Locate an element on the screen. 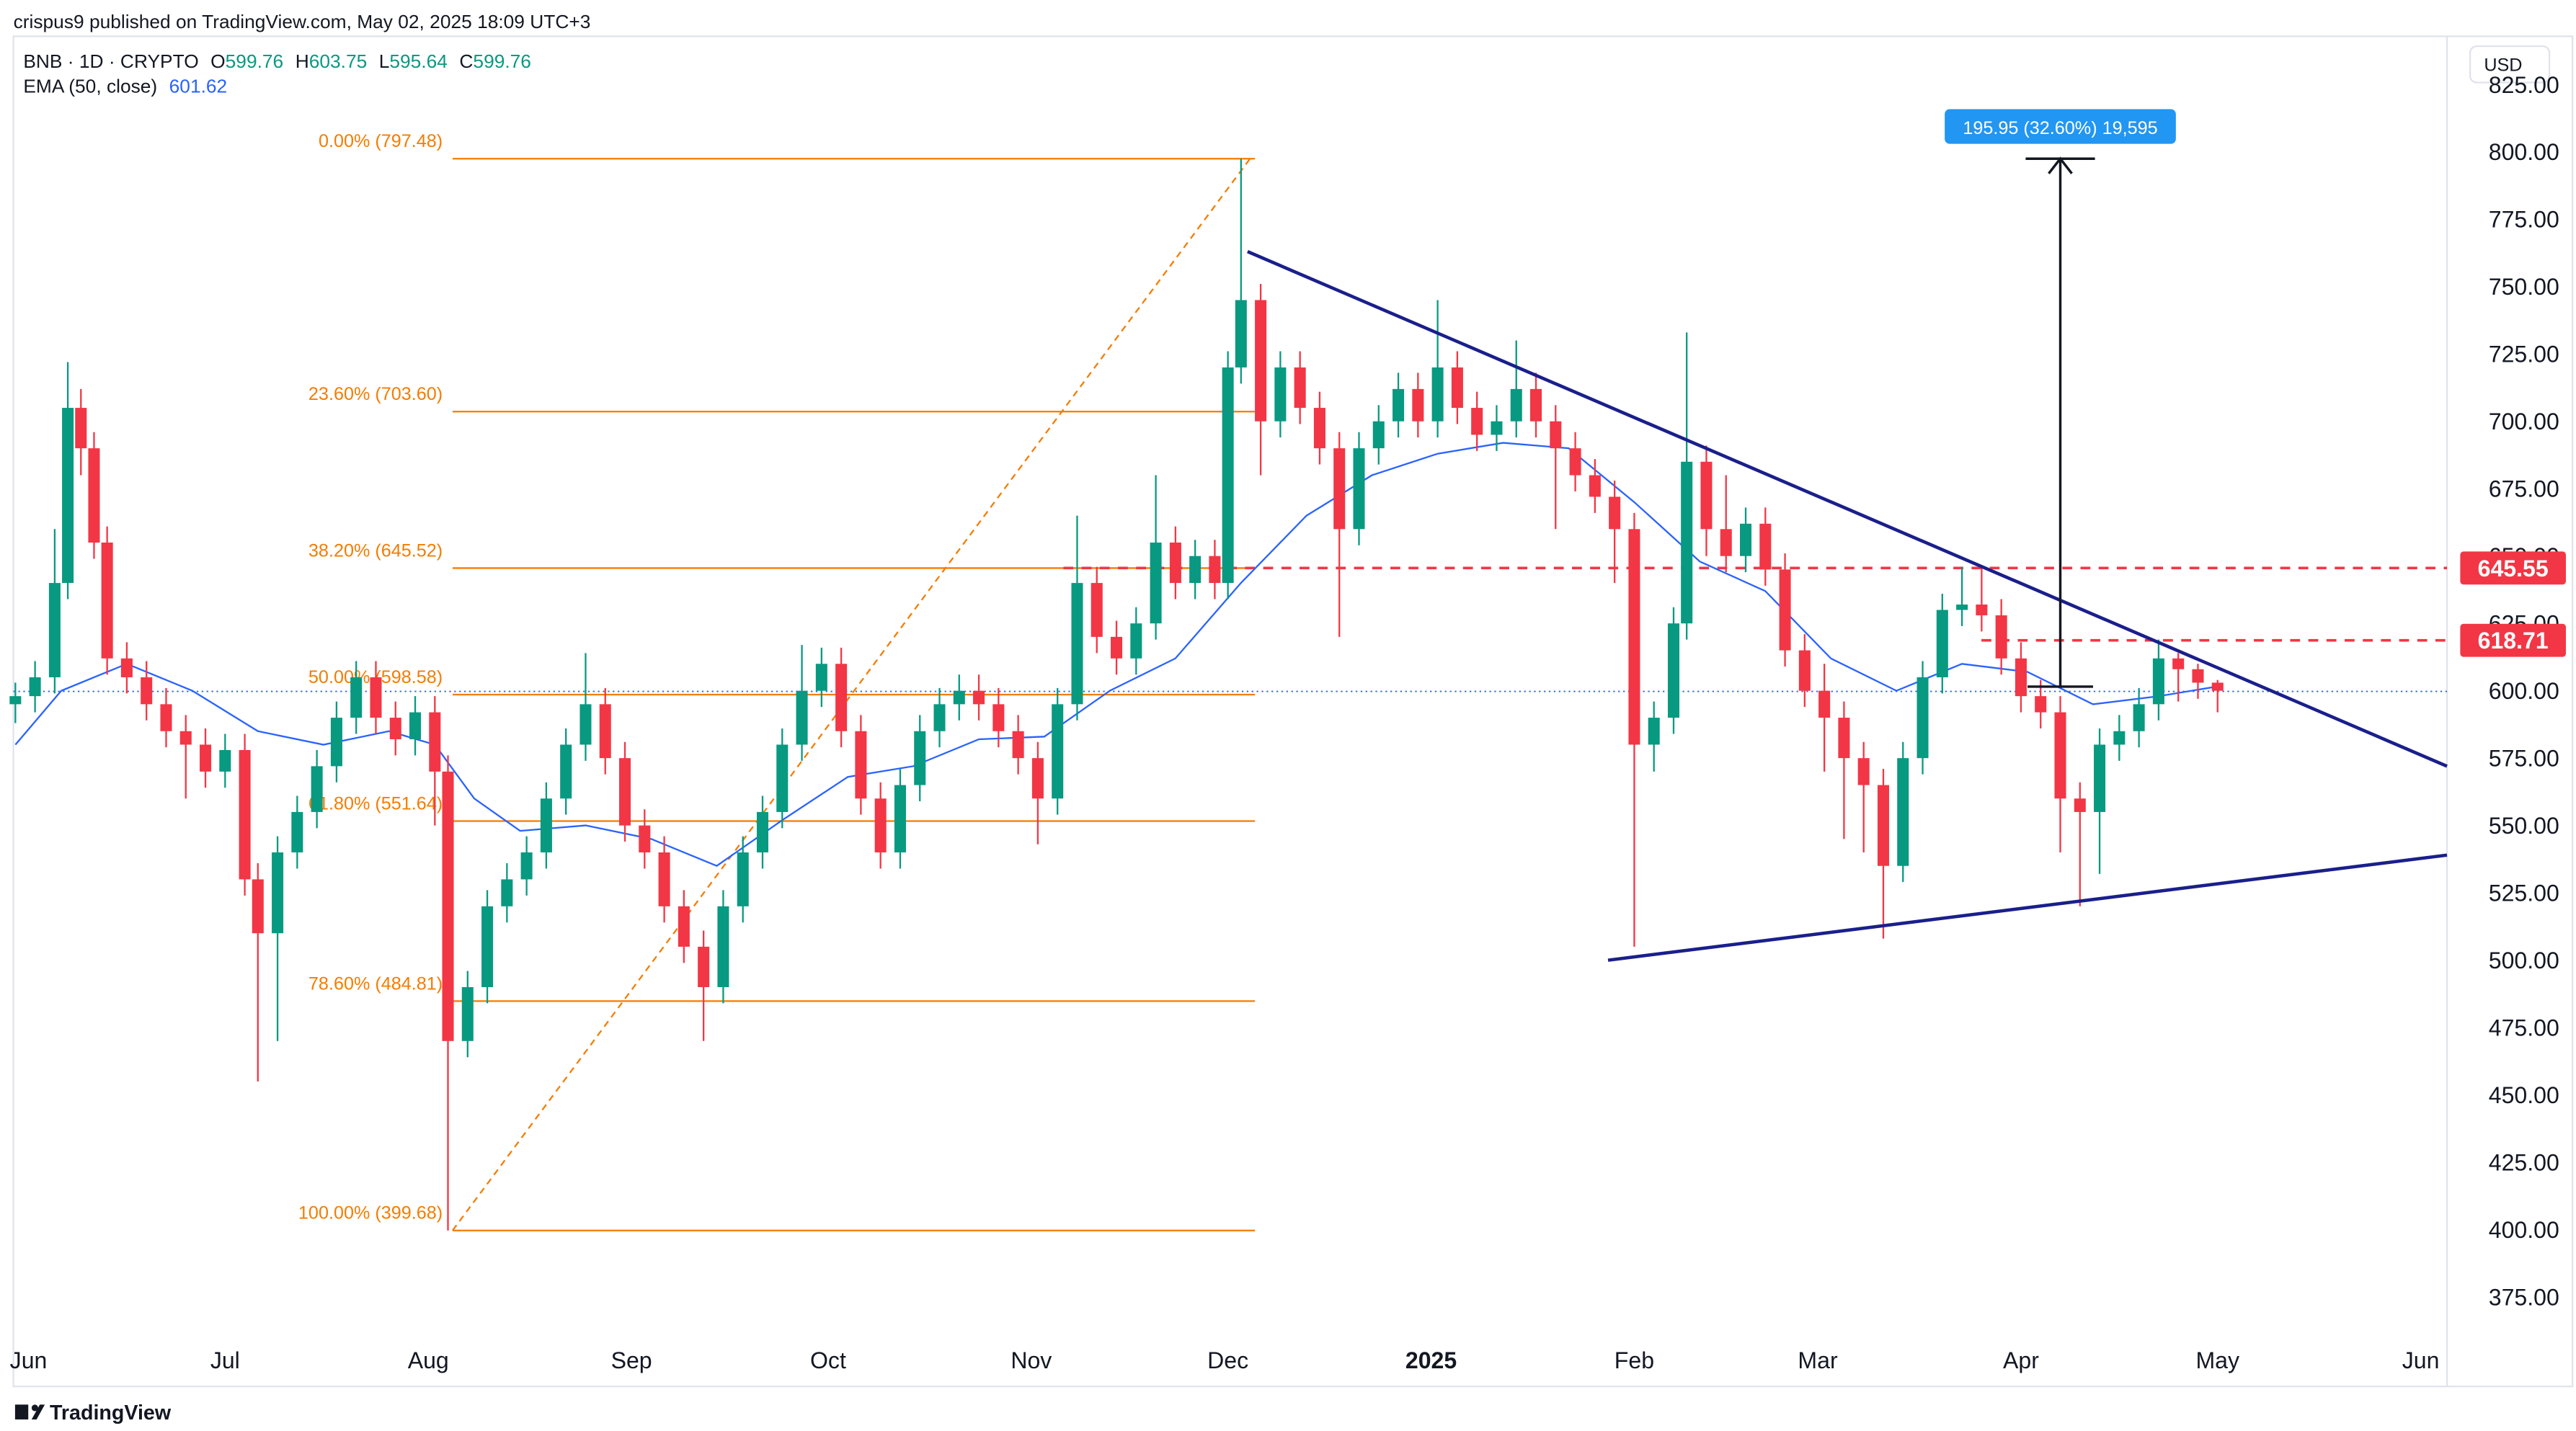 This screenshot has width=2576, height=1431. ohlc-key: C is located at coordinates (466, 61).